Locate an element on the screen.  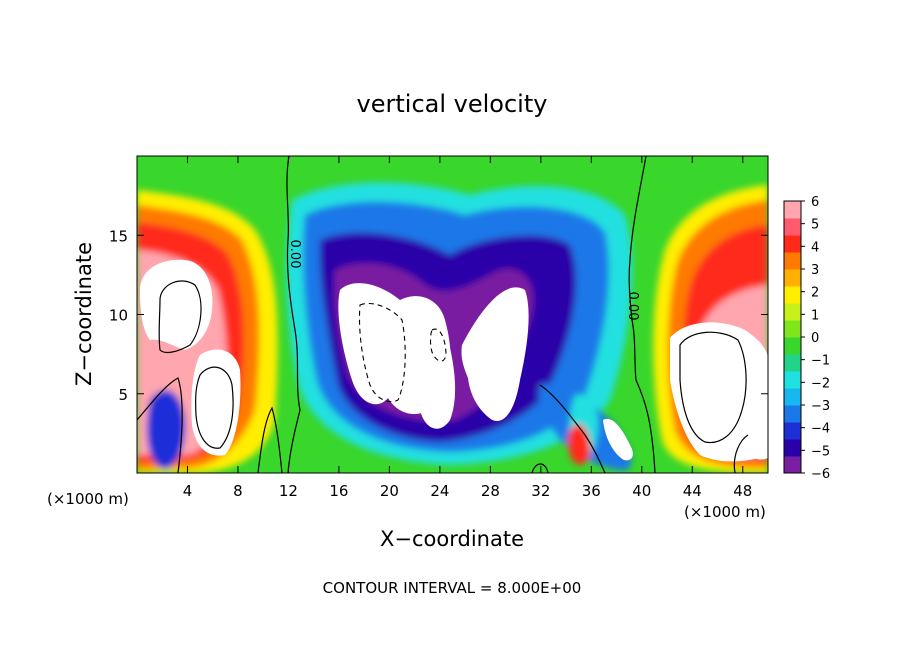
x-unit-right: (×1000 m) is located at coordinates (725, 512).